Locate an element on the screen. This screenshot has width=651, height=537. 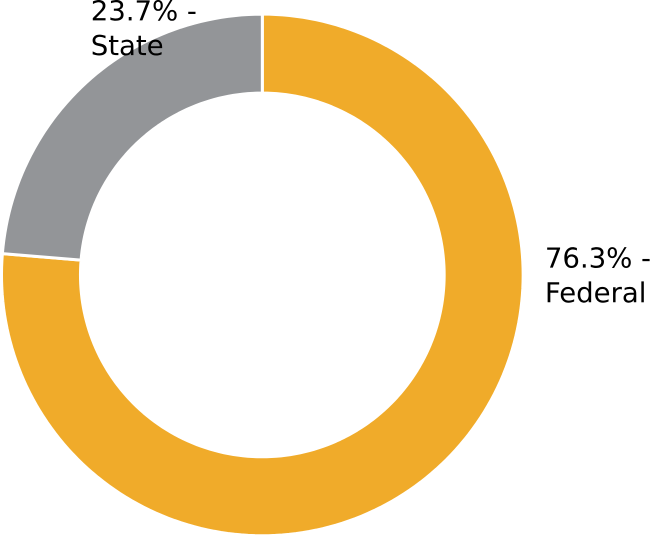
data-label: 23.7% - is located at coordinates (144, 10).